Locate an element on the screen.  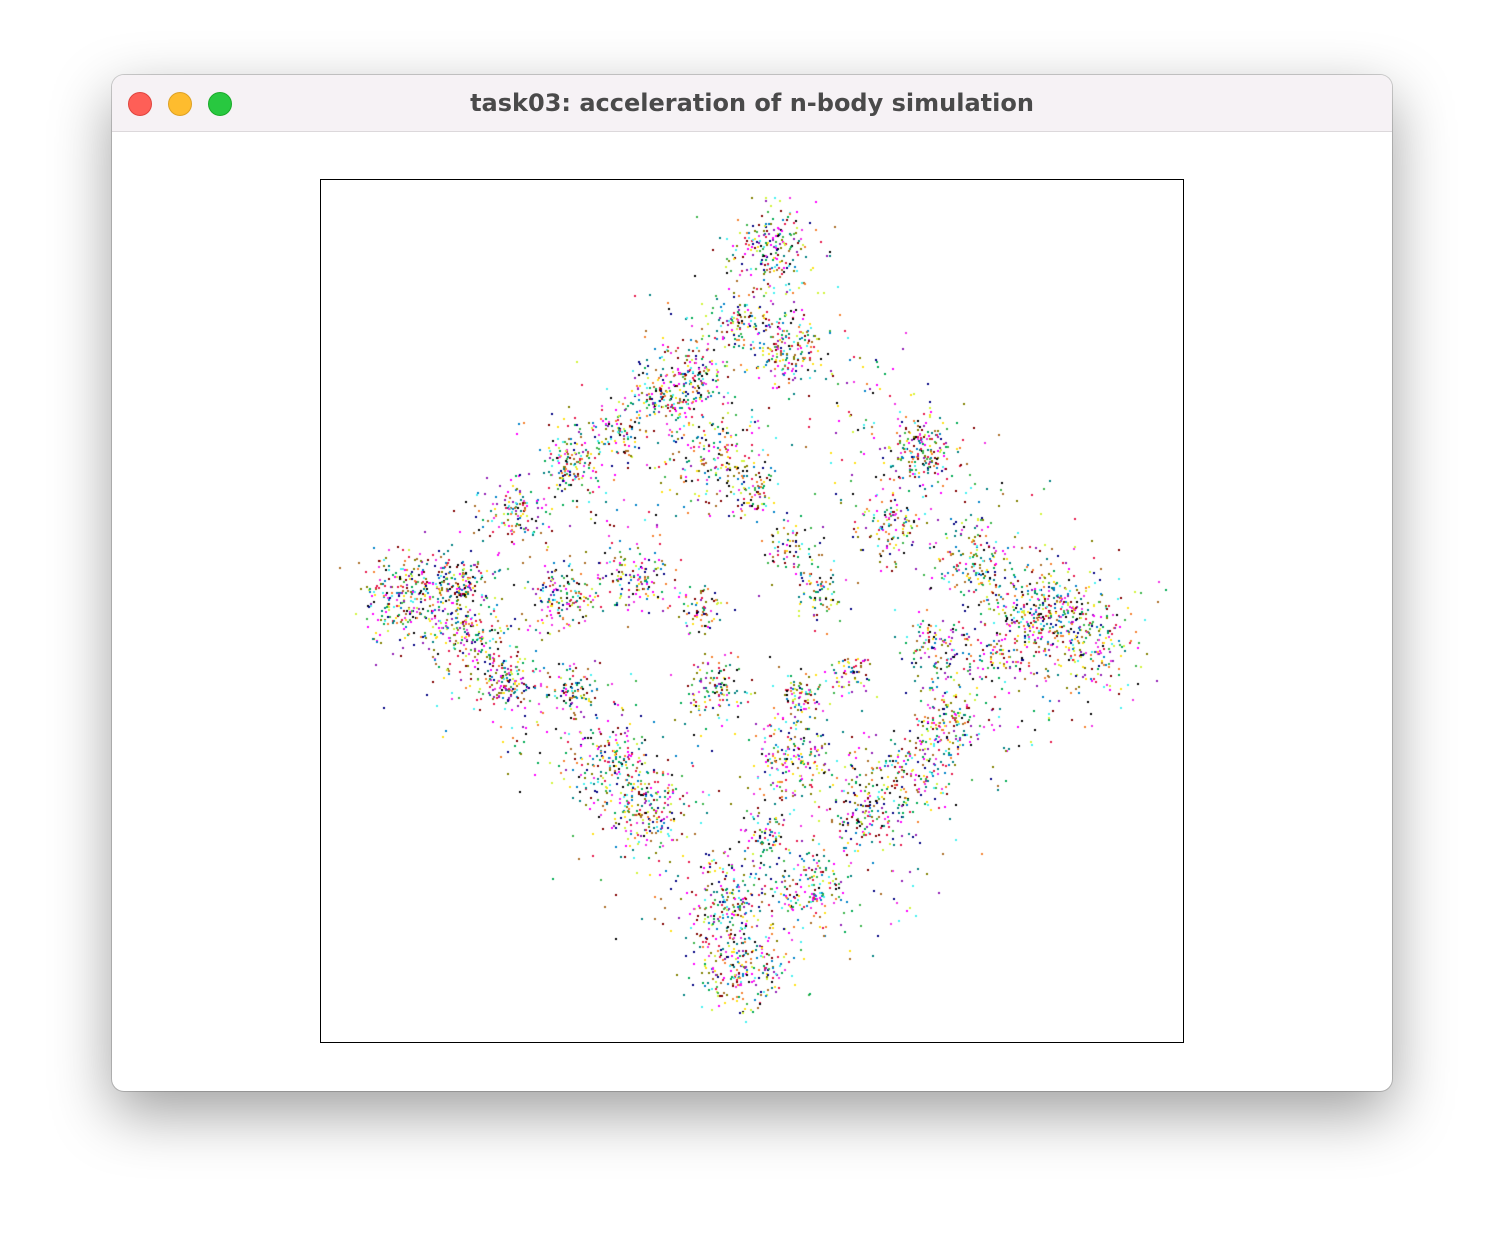
minimize-button is located at coordinates (180, 104).